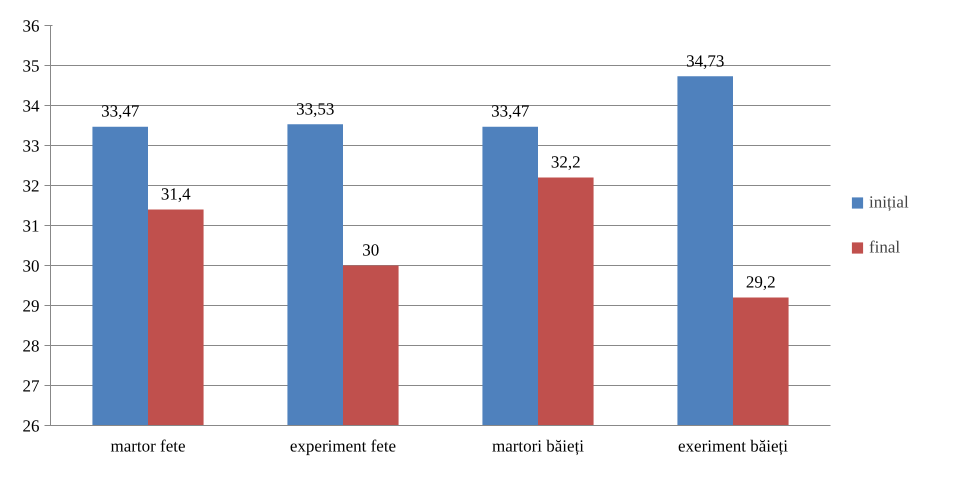  Describe the element at coordinates (31, 266) in the screenshot. I see `y-tick-label: 30` at that location.